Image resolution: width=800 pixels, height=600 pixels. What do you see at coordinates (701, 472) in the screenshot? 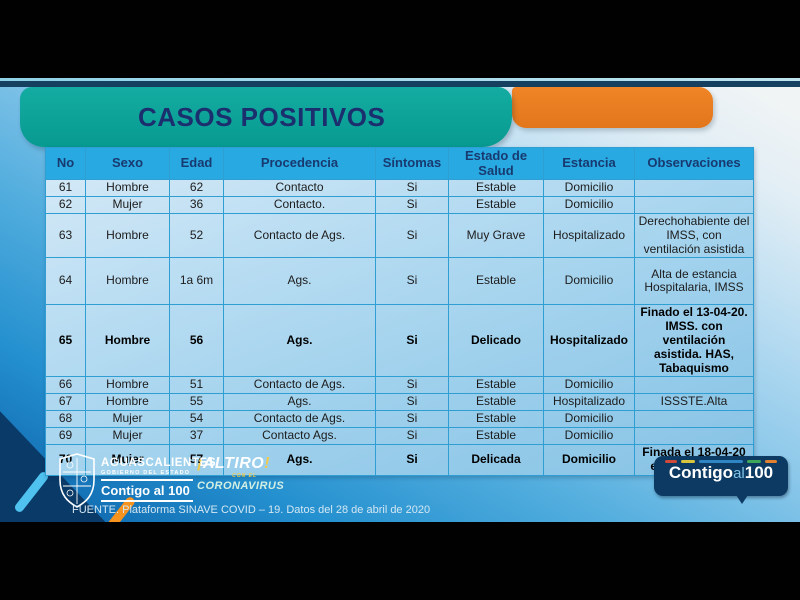
I see `badge-word-contigo: Contigo` at bounding box center [701, 472].